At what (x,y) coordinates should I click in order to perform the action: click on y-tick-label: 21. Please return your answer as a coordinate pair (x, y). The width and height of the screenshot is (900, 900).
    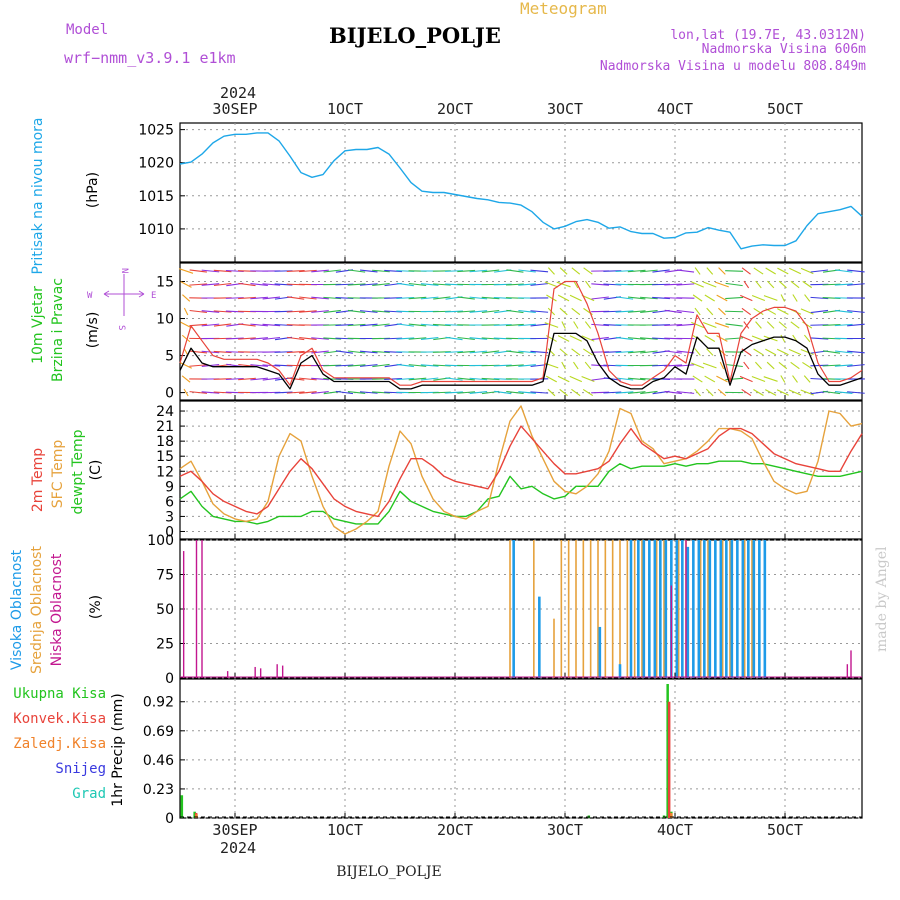
    Looking at the image, I should click on (165, 427).